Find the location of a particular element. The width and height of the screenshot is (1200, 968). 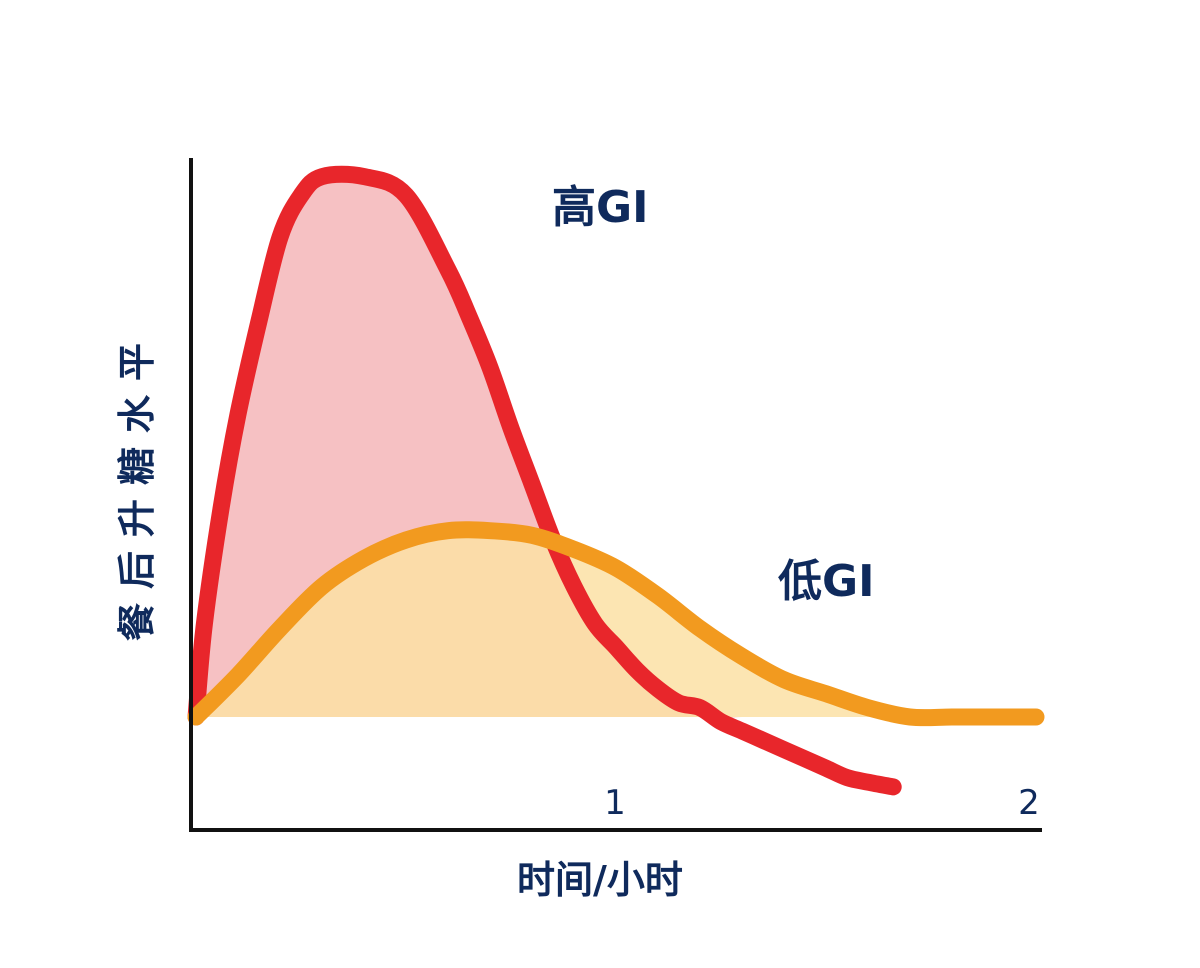

series-label-high-gi: 高GI is located at coordinates (600, 207).